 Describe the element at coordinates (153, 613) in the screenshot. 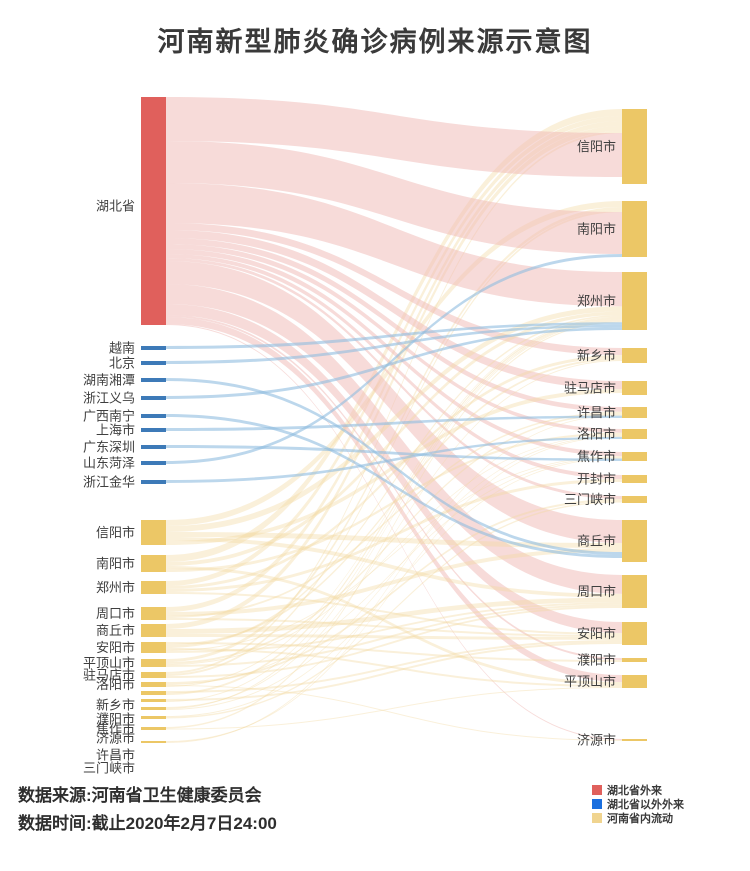

I see `node-l_zhoukou` at that location.